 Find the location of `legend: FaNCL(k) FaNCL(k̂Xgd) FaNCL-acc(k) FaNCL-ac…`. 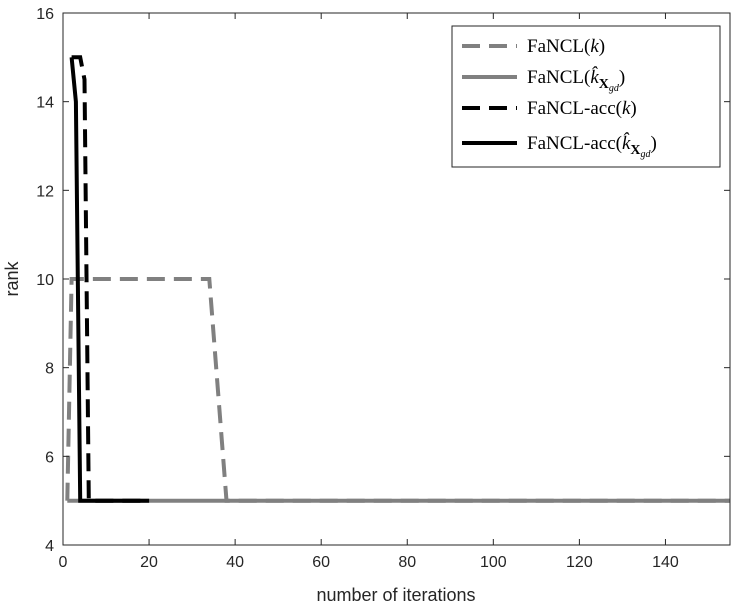

legend: FaNCL(k) FaNCL(k̂Xgd) FaNCL-acc(k) FaNCL-ac… is located at coordinates (586, 96).